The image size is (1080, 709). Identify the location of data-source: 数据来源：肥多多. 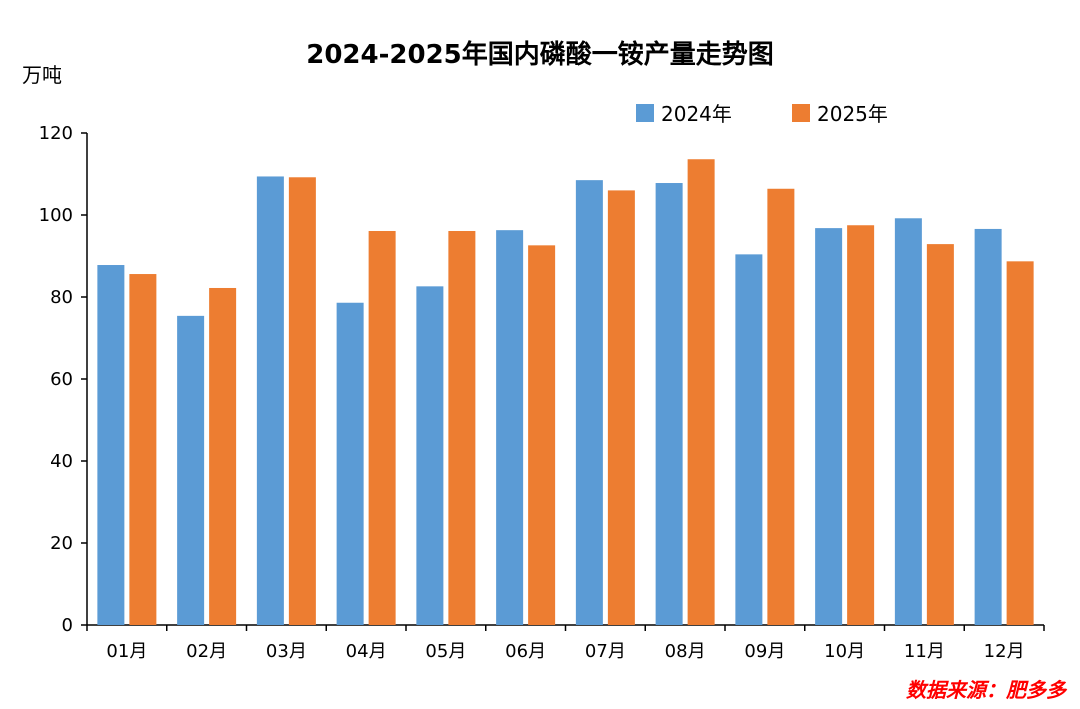
(987, 690).